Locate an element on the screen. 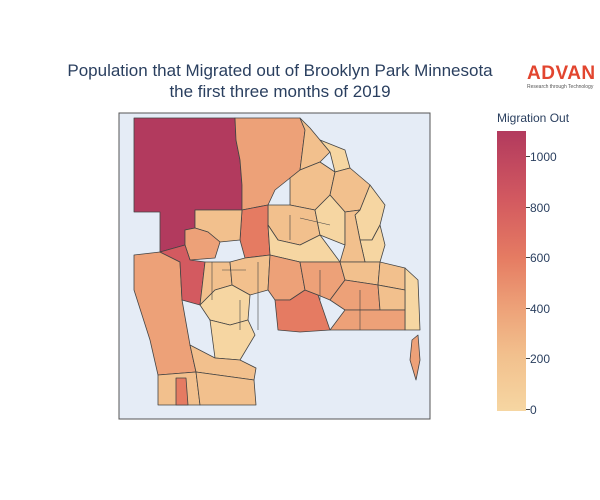 The height and width of the screenshot is (500, 600). colorbar is located at coordinates (511, 271).